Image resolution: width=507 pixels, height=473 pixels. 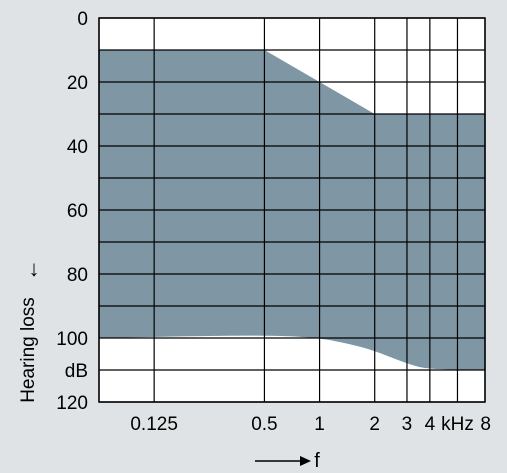 I want to click on y-tick-label: 0, so click(x=82, y=19).